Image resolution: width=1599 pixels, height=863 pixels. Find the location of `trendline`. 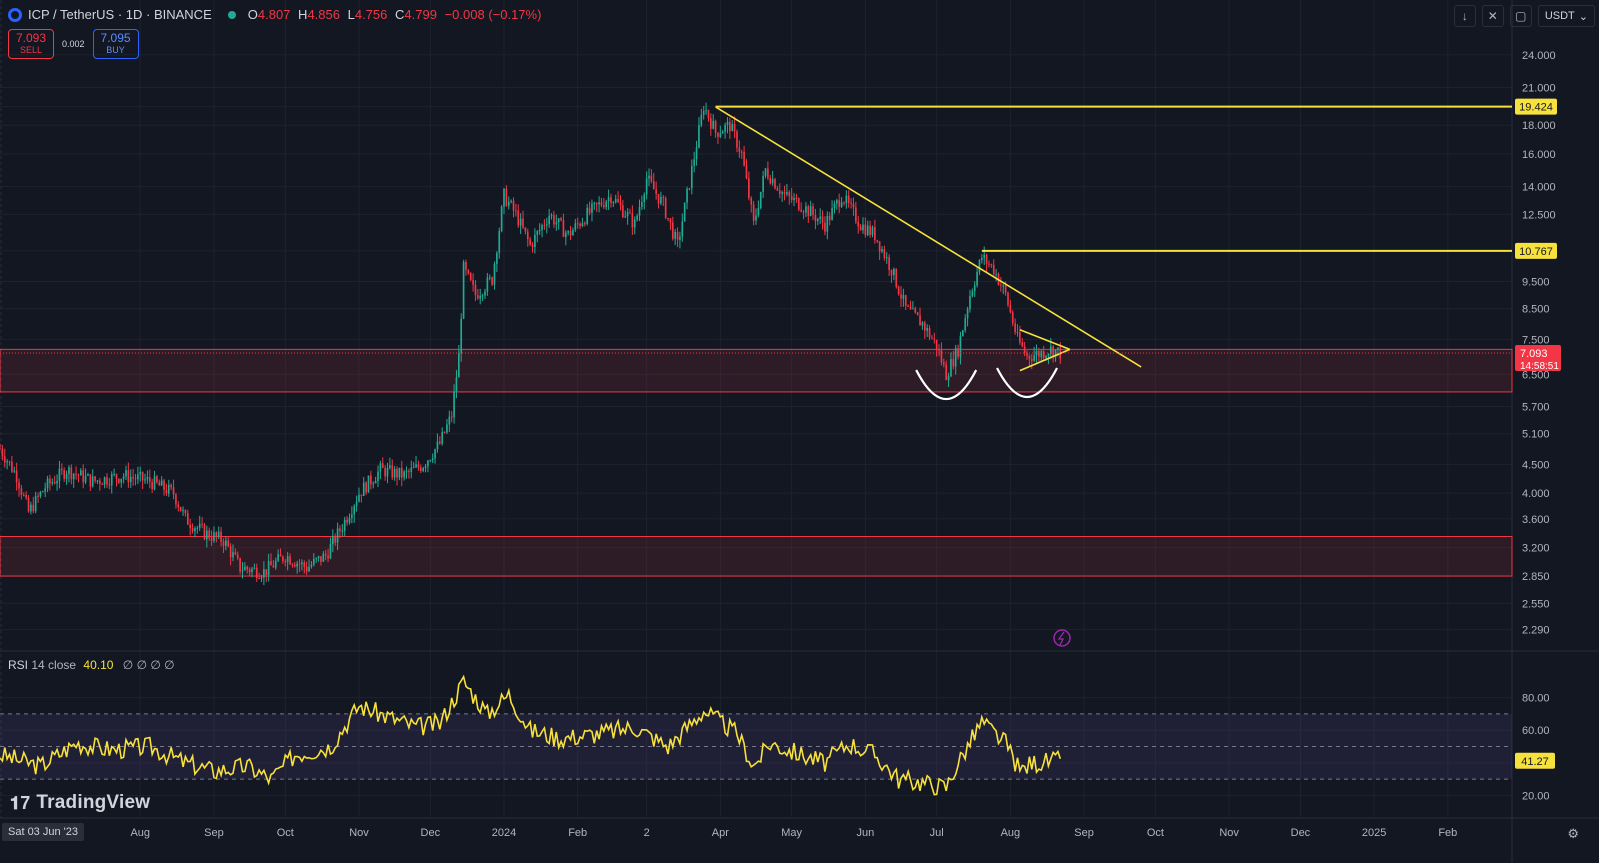

trendline is located at coordinates (1045, 340).